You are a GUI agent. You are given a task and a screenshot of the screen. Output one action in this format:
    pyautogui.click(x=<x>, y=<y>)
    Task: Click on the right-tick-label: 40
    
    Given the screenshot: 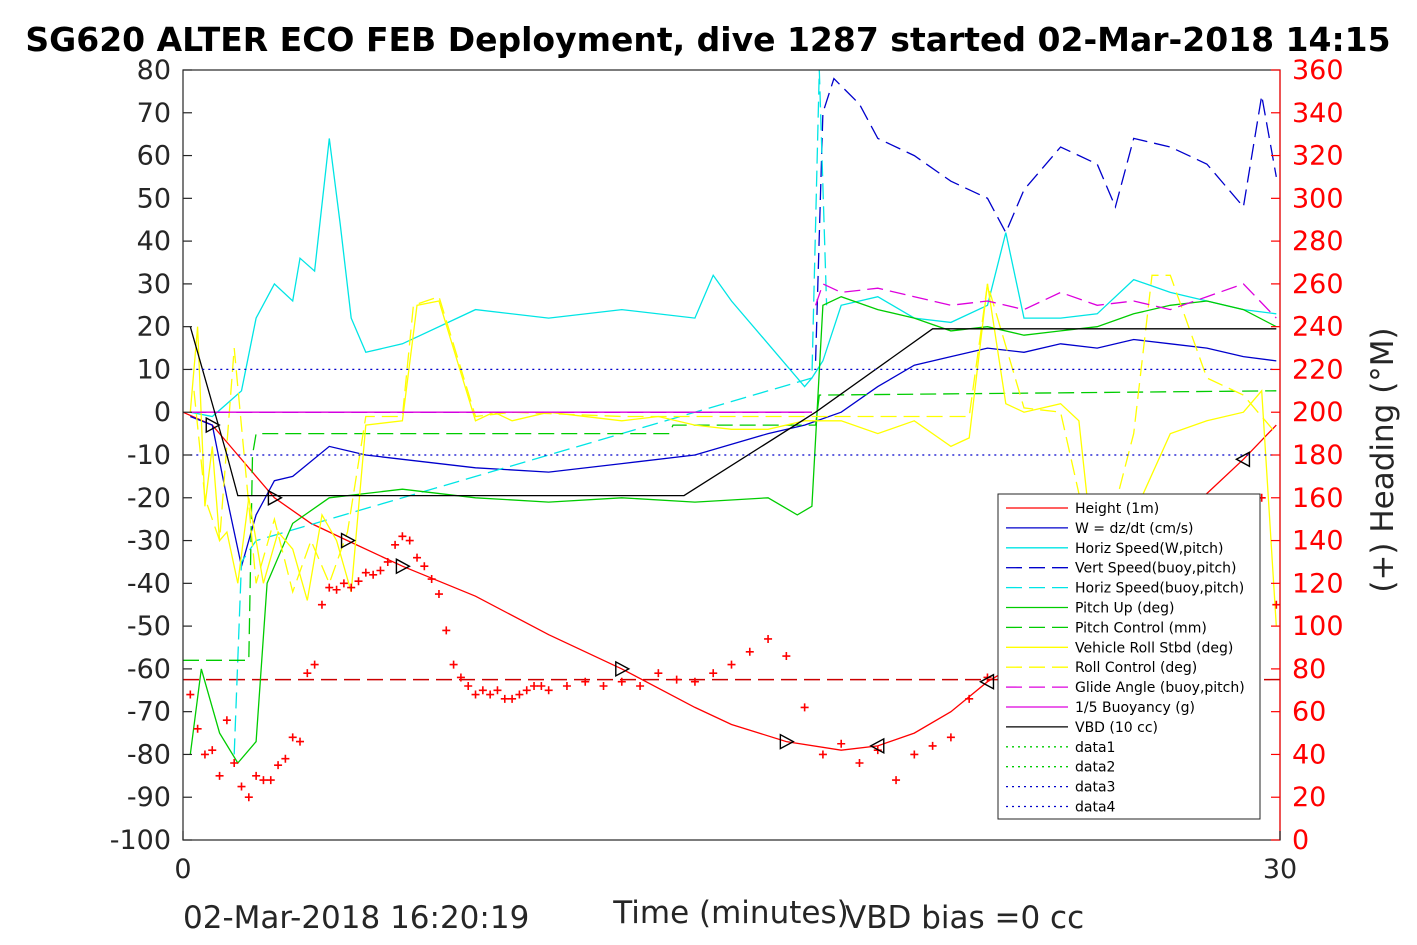 What is the action you would take?
    pyautogui.click(x=1309, y=754)
    